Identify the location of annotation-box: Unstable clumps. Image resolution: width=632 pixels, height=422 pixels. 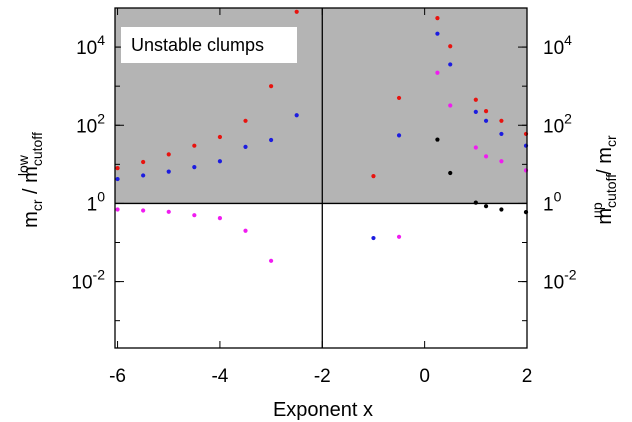
(209, 45).